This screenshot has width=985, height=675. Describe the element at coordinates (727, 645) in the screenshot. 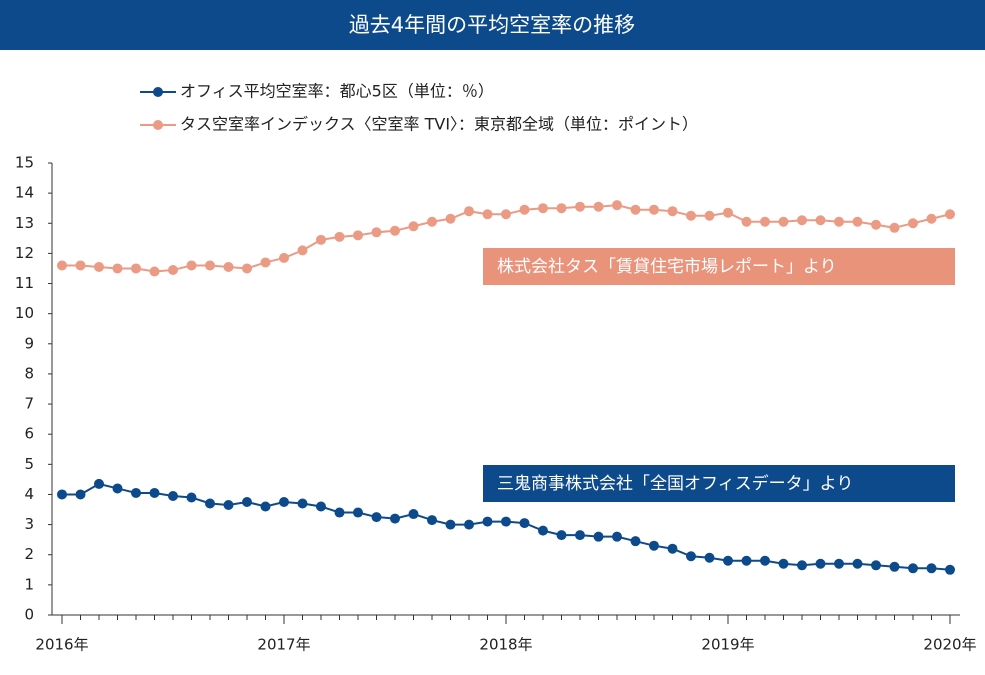

I see `x-tick-label: 2019年` at that location.